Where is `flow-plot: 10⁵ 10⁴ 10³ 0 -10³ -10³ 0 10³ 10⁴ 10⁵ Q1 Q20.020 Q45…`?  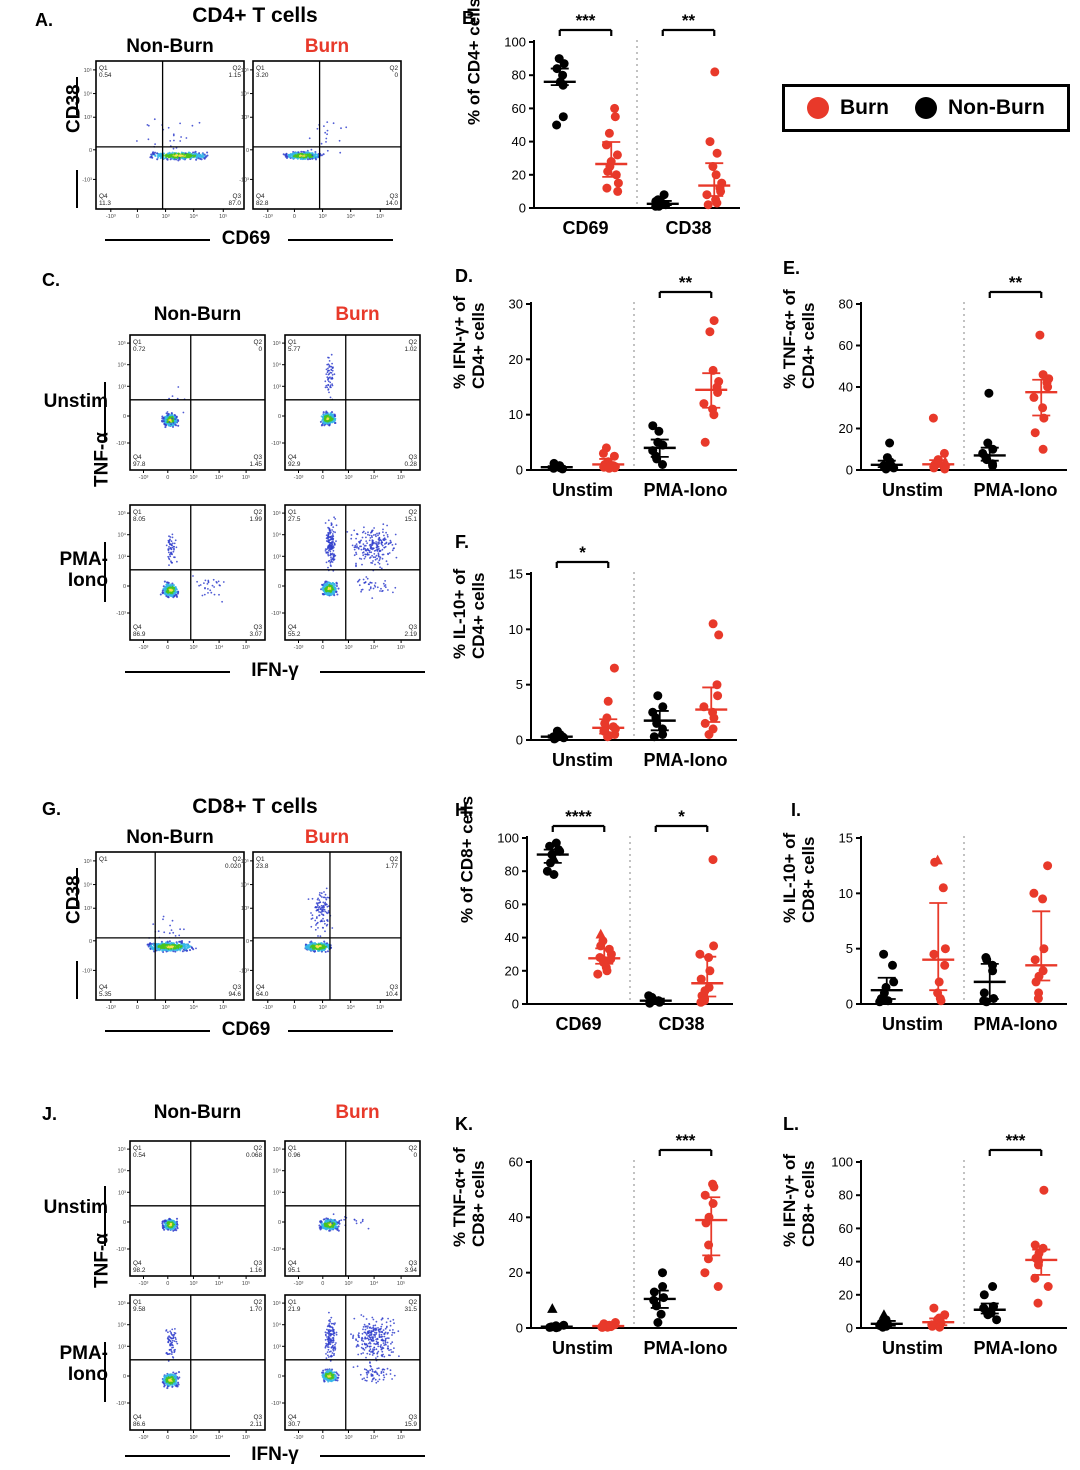 flow-plot: 10⁵ 10⁴ 10³ 0 -10³ -10³ 0 10³ 10⁴ 10⁵ Q1 Q20.020 Q45… is located at coordinates (163, 931).